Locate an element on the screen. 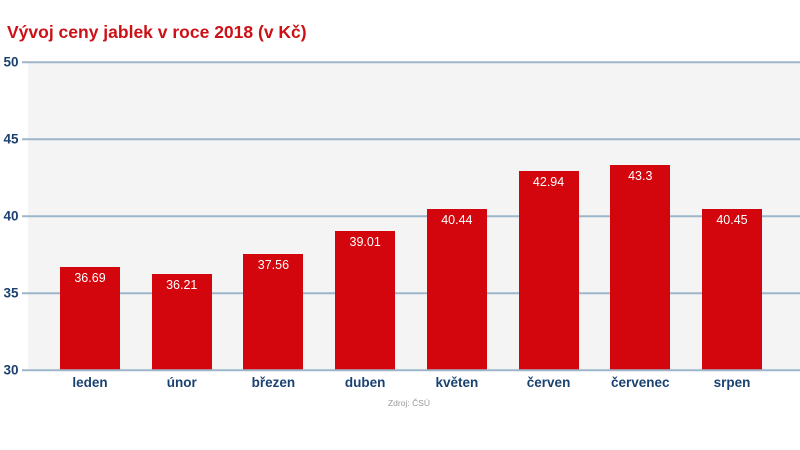 This screenshot has width=800, height=450. y-tick-30: 30 is located at coordinates (11, 370).